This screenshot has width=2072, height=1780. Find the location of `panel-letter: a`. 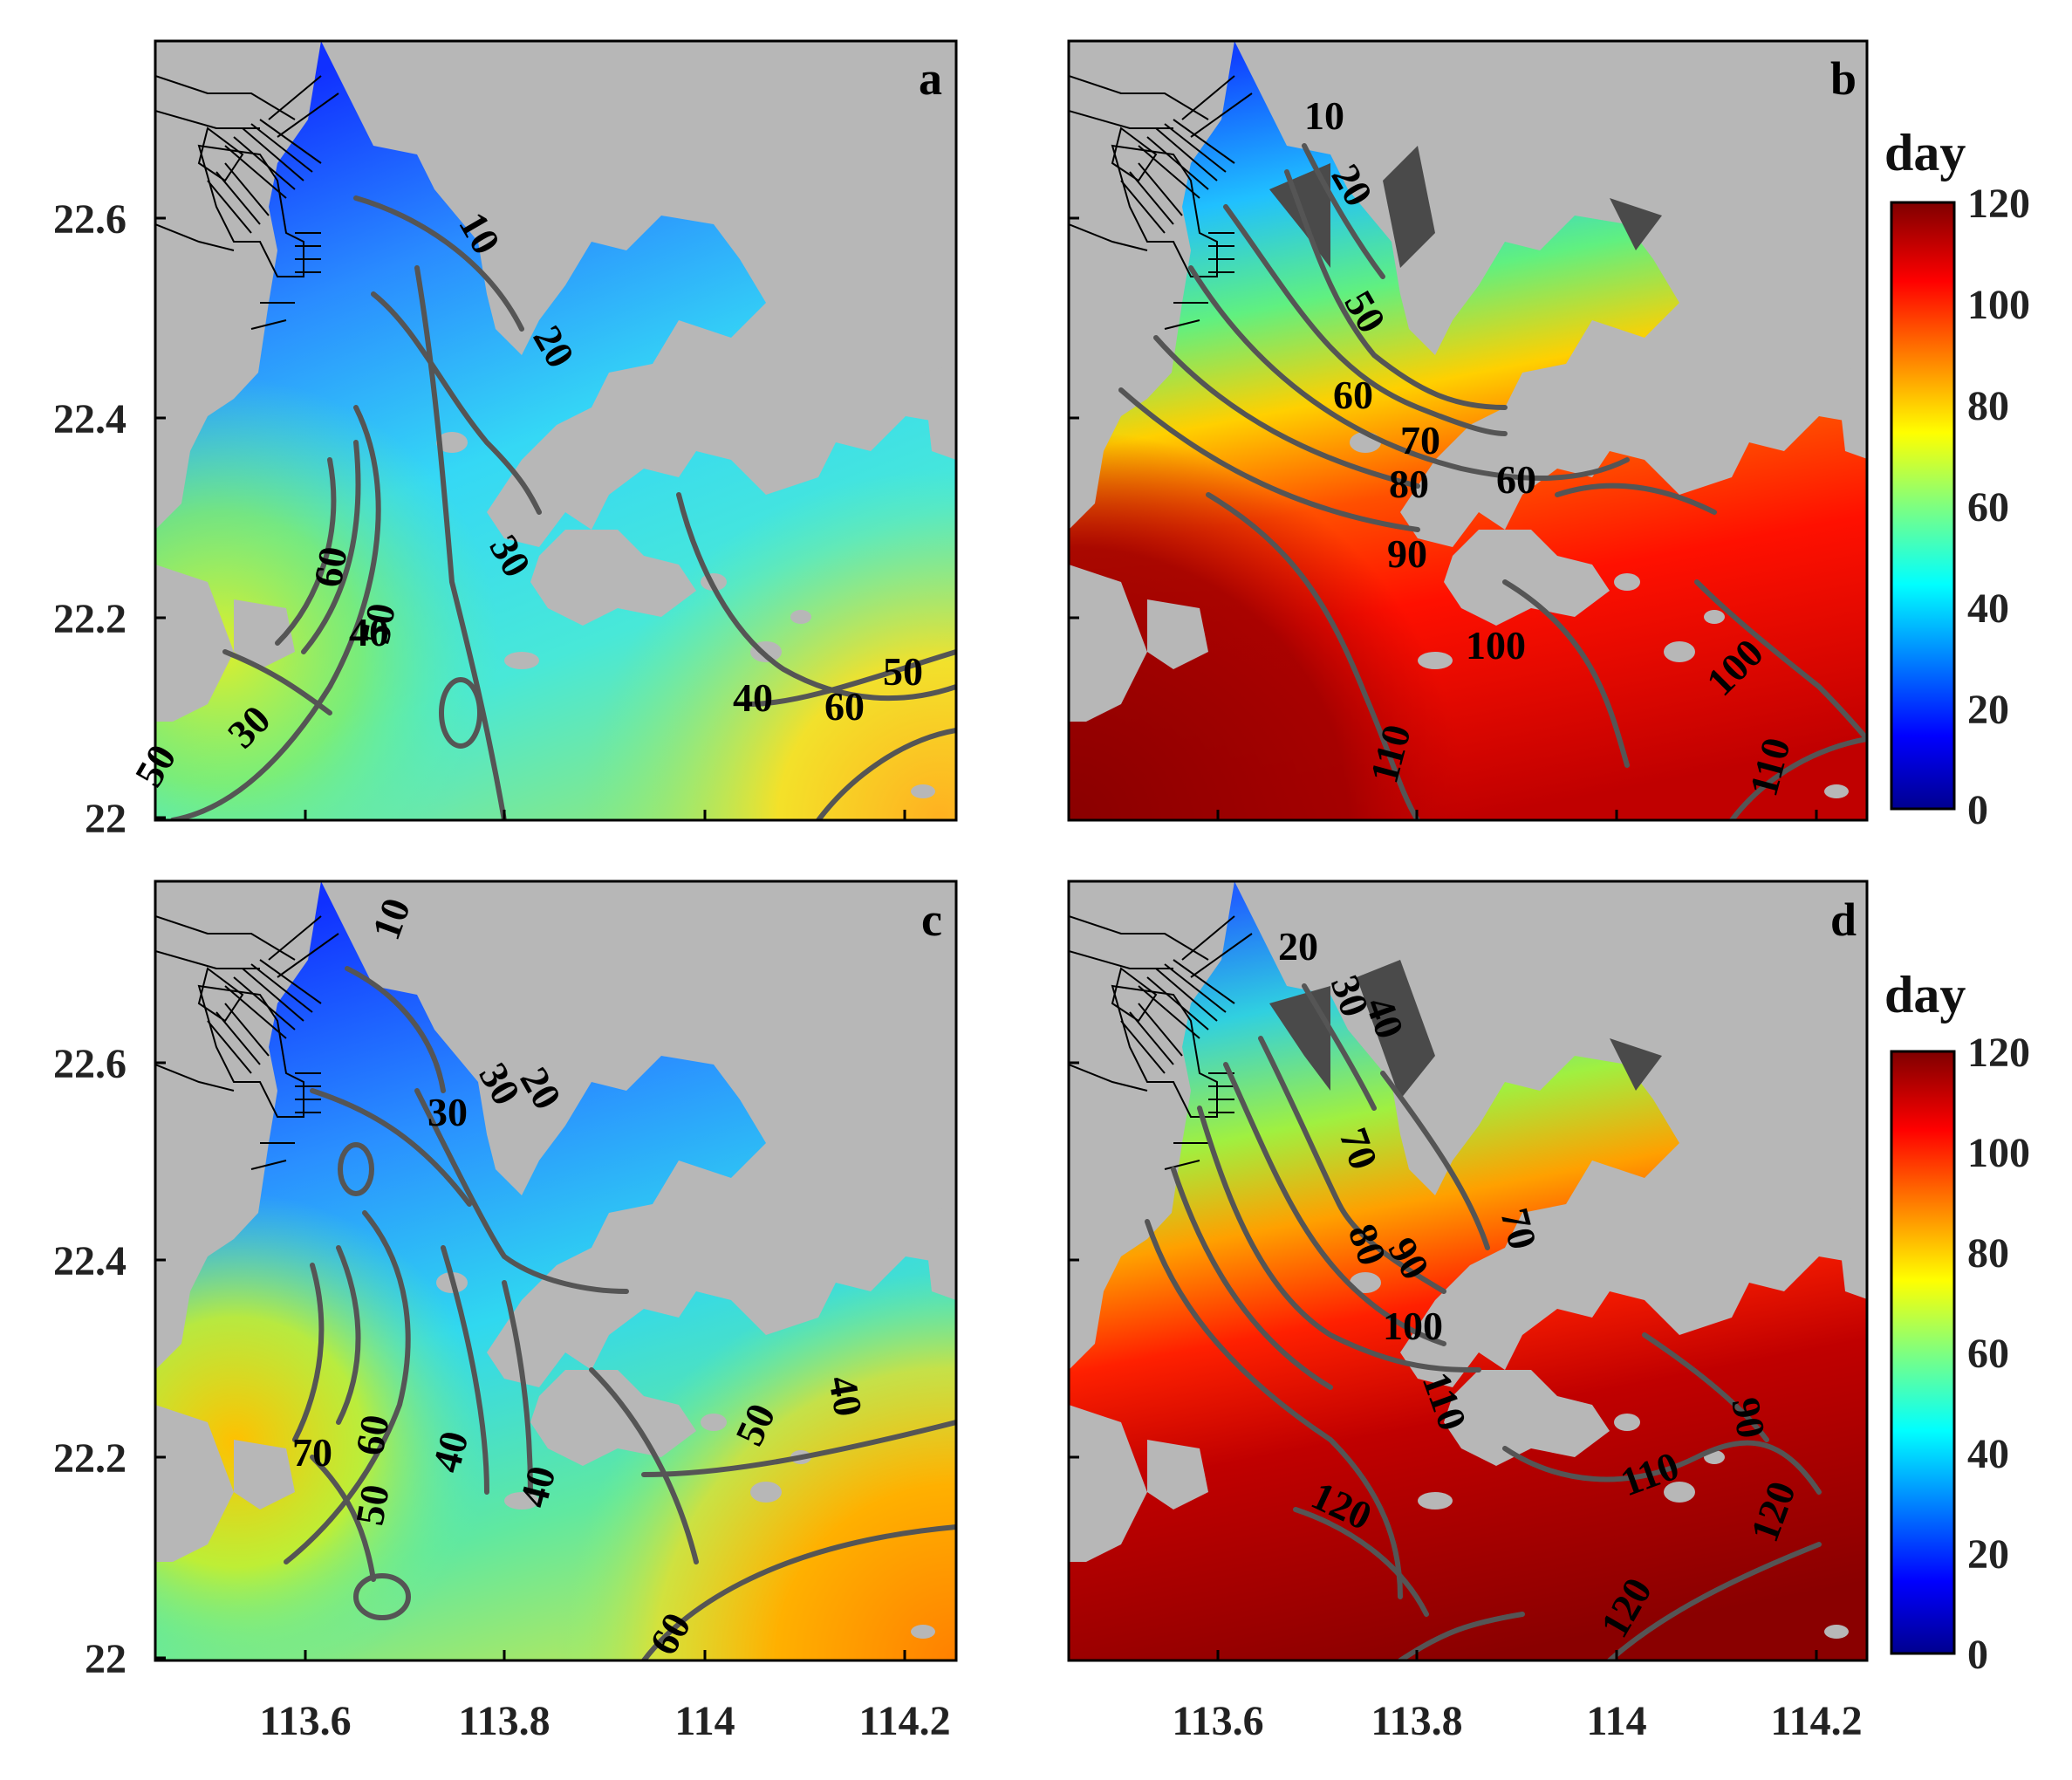

panel-letter: a is located at coordinates (931, 78).